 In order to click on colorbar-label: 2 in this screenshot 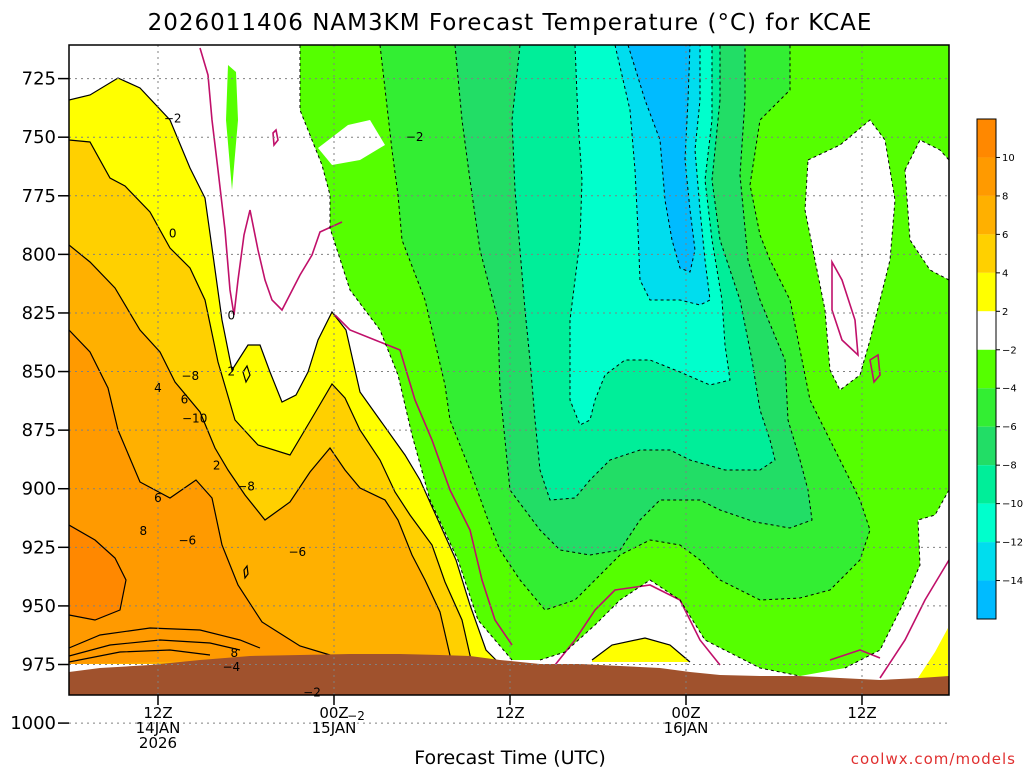, I will do `click(1005, 312)`.